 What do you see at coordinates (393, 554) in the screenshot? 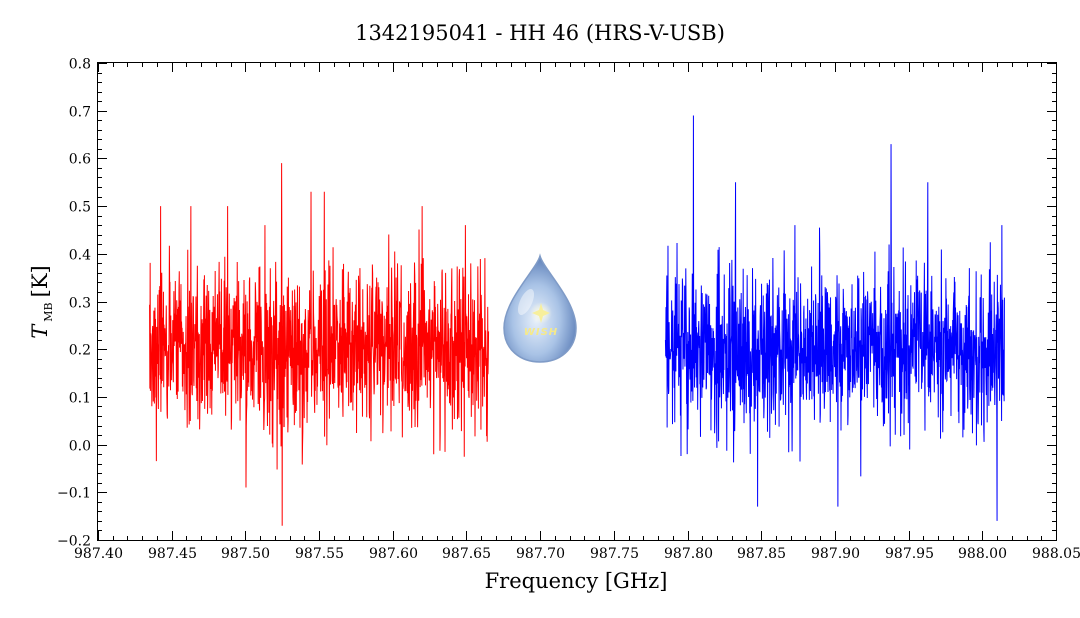
I see `x-tick-label: 987.60` at bounding box center [393, 554].